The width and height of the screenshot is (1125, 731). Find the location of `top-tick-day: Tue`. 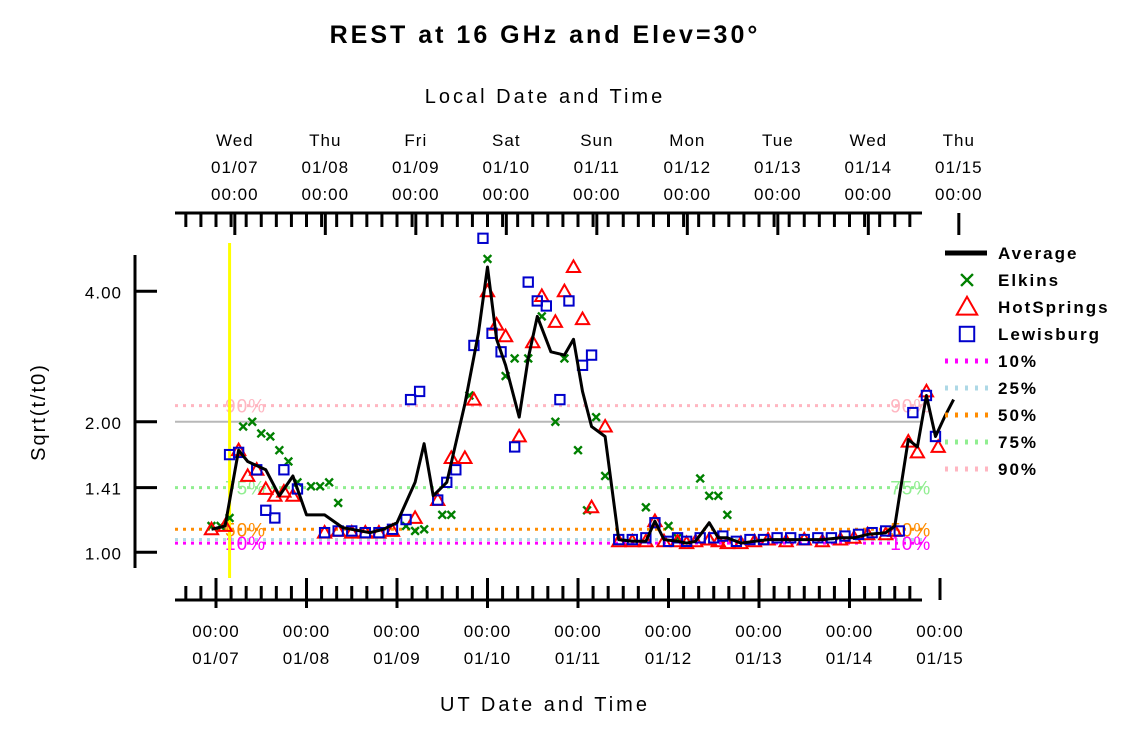

top-tick-day: Tue is located at coordinates (778, 140).